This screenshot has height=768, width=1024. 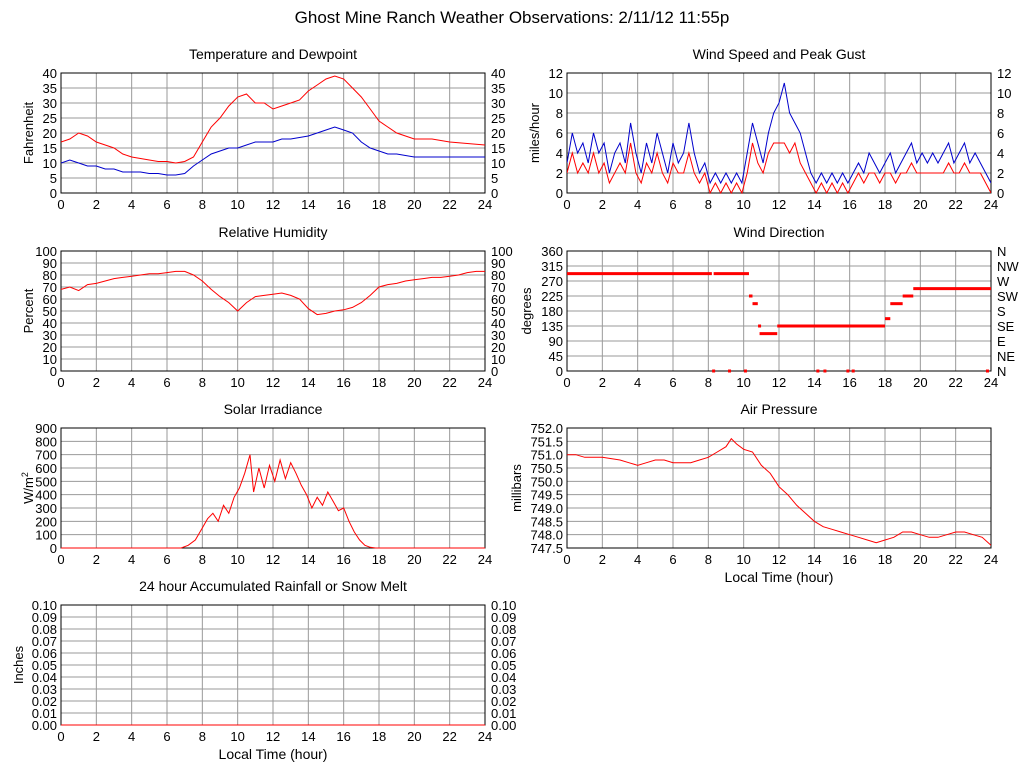 I want to click on chart-title: Relative Humidity, so click(x=273, y=232).